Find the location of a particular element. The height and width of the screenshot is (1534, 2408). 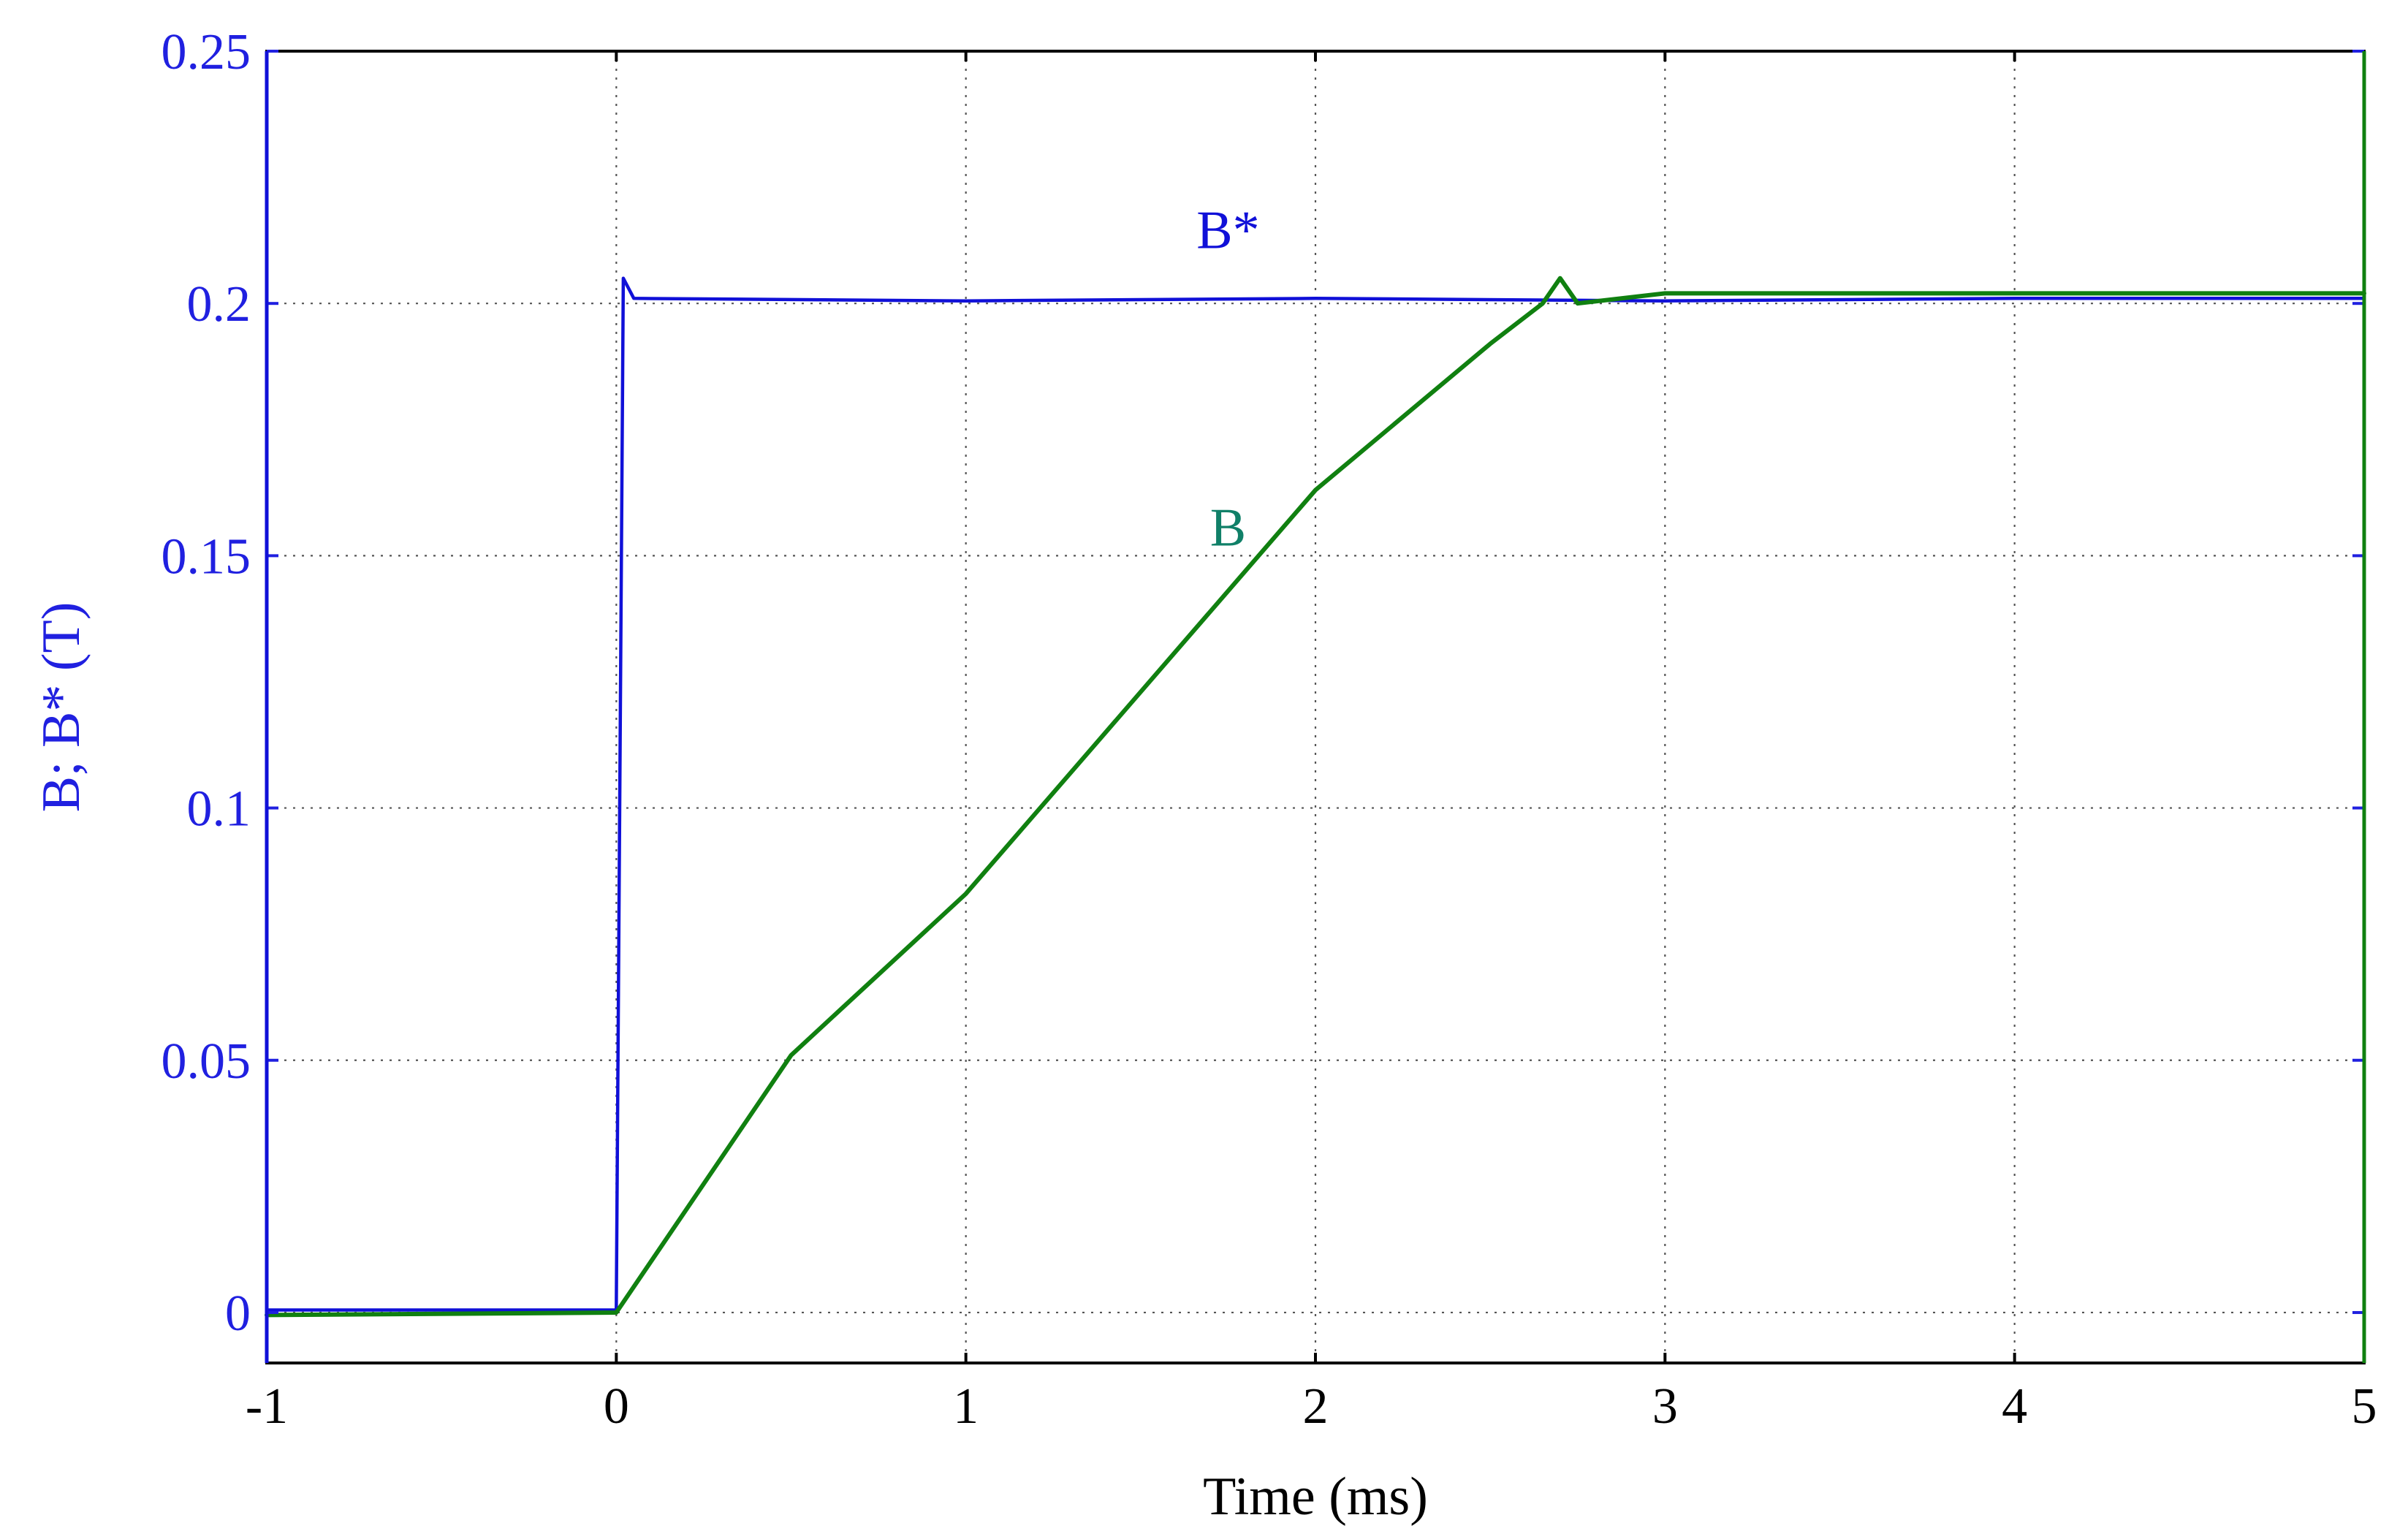

annotation-label-b: B is located at coordinates (1228, 528).